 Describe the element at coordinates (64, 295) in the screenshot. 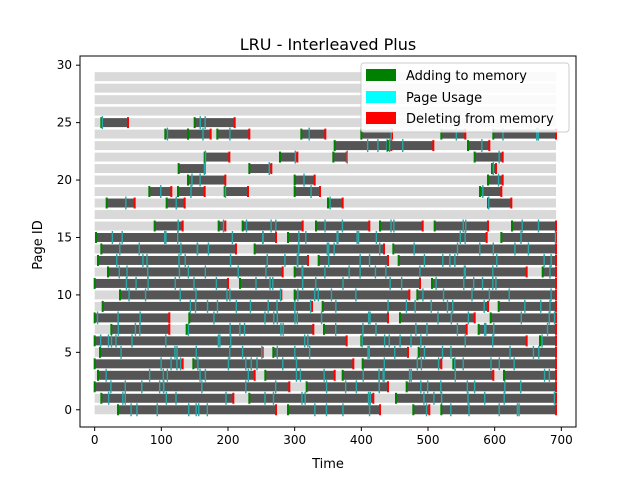

I see `y-tick-label-2: 10` at that location.